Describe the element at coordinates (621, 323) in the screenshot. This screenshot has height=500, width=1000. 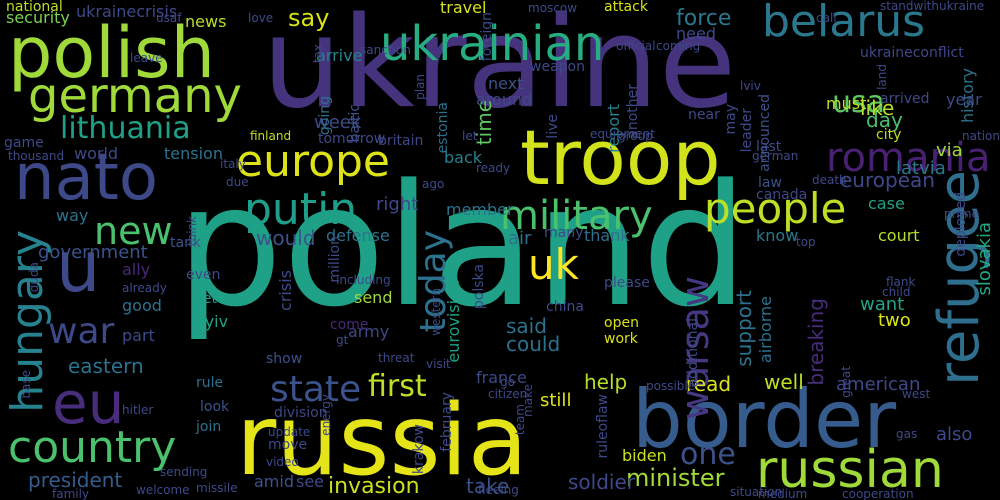
I see `word-open: open` at that location.